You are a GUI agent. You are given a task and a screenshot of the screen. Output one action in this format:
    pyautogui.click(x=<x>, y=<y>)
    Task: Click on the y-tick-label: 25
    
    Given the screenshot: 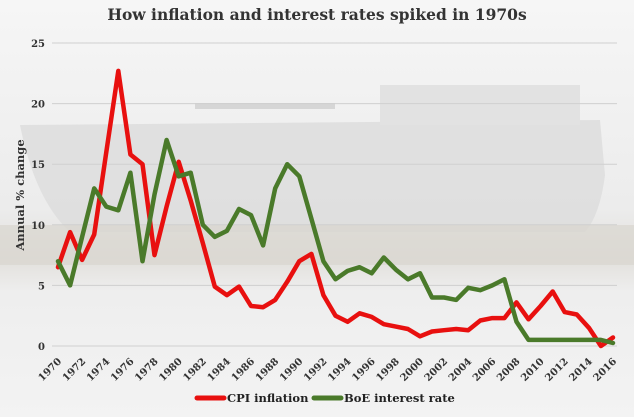 What is the action you would take?
    pyautogui.click(x=38, y=44)
    